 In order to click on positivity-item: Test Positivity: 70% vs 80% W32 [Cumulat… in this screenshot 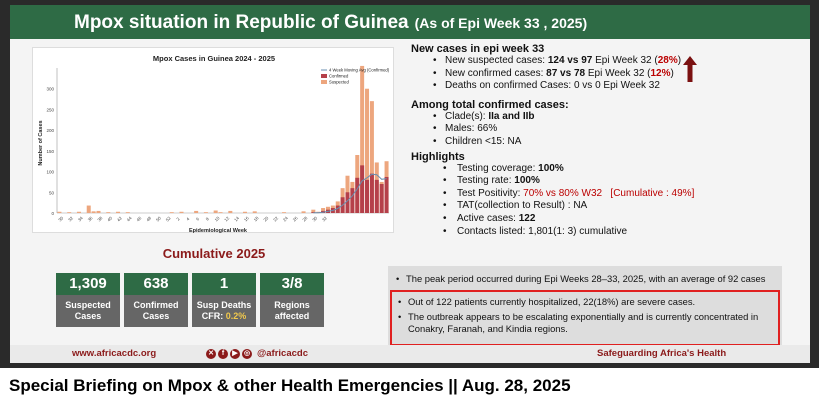, I will do `click(606, 194)`.